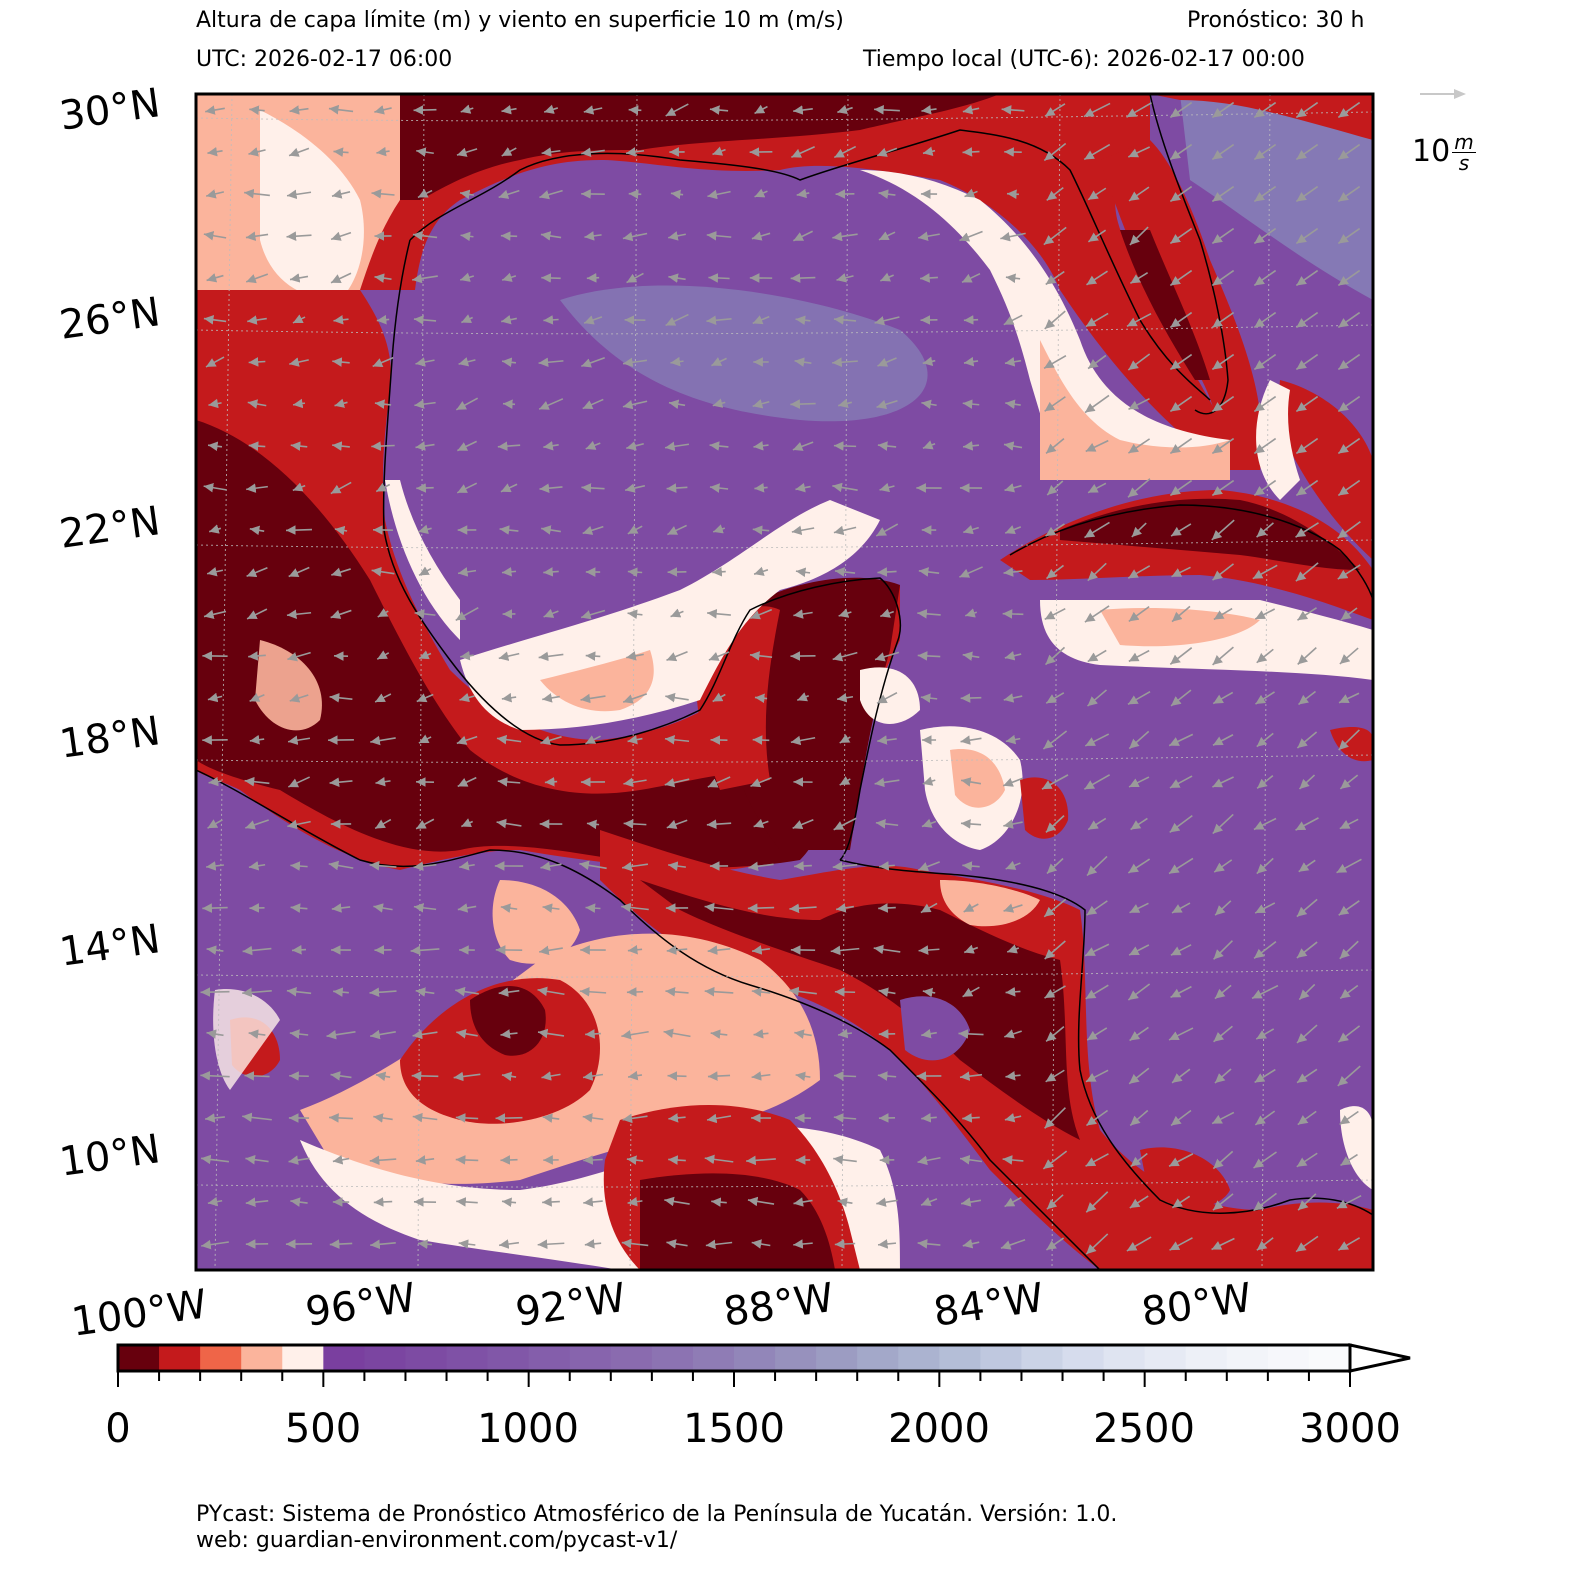  I want to click on bahamas-red, so click(1326, 470).